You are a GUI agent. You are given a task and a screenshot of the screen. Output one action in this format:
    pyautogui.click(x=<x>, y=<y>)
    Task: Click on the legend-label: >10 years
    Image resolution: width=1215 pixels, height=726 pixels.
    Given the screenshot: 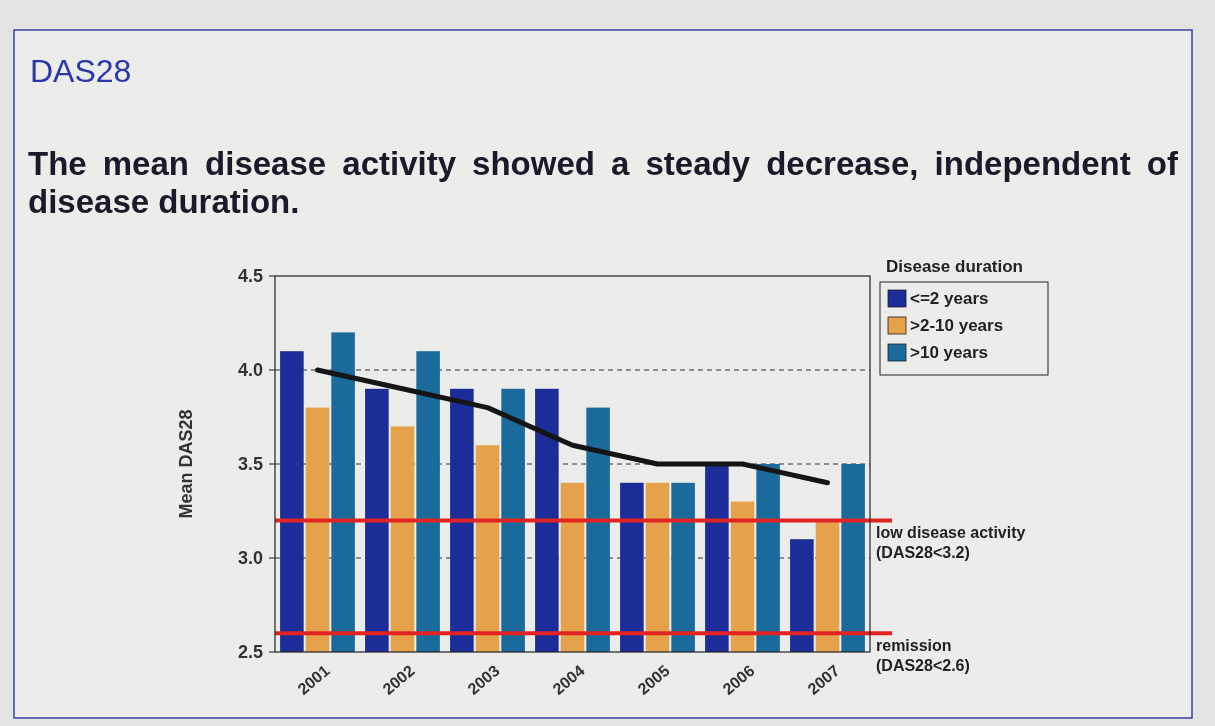 What is the action you would take?
    pyautogui.click(x=949, y=352)
    